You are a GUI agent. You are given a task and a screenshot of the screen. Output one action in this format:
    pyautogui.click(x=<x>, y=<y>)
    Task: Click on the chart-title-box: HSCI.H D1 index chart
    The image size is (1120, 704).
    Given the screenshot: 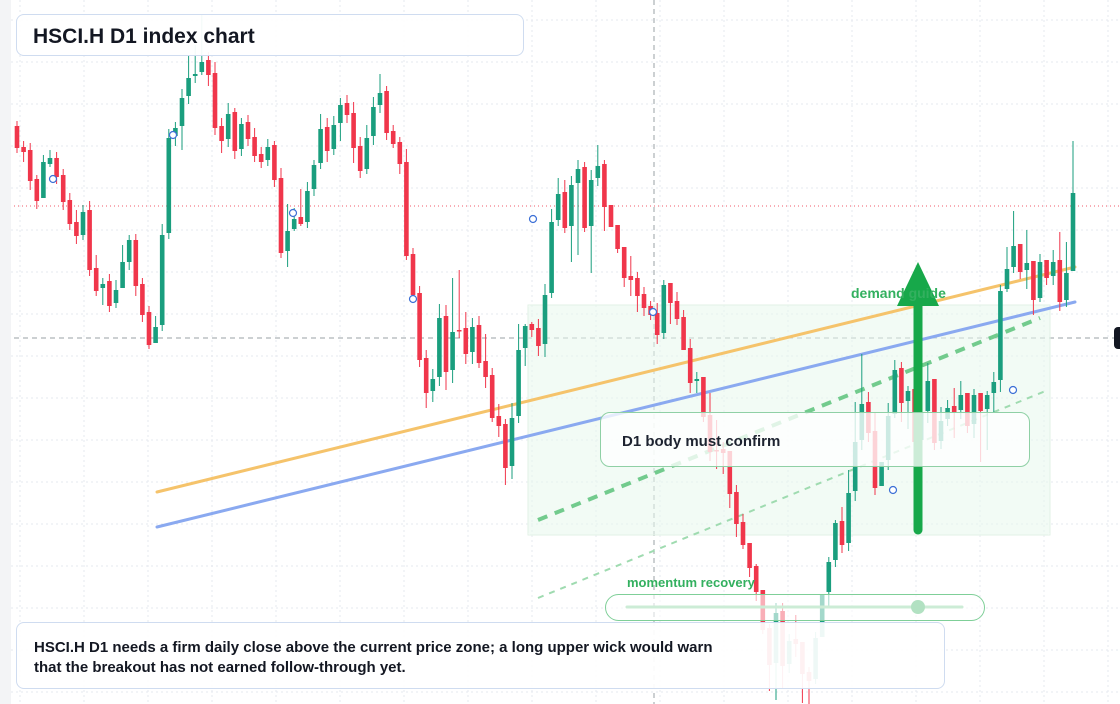 What is the action you would take?
    pyautogui.click(x=270, y=35)
    